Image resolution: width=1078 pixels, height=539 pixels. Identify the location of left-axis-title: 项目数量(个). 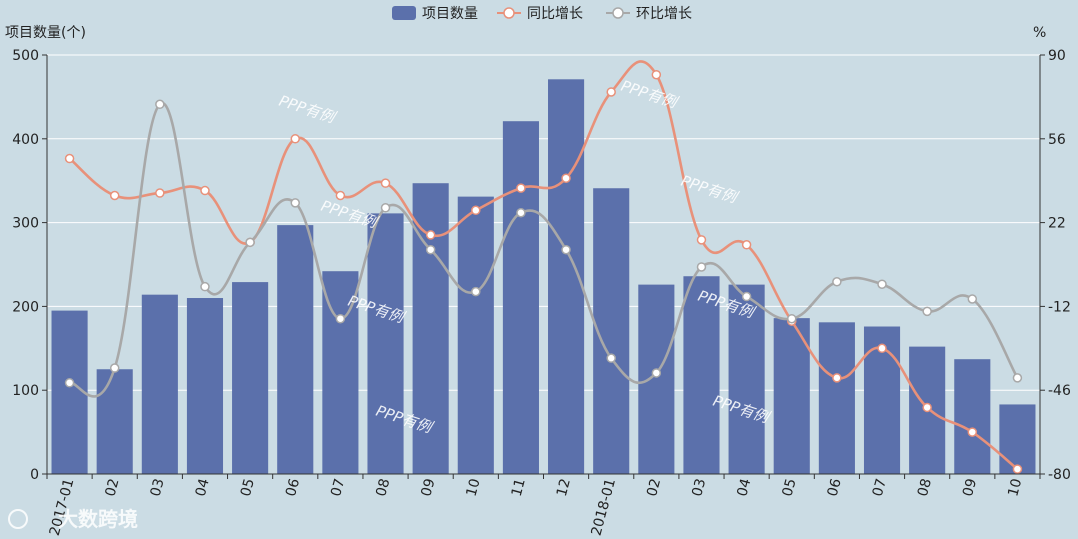
(45, 33).